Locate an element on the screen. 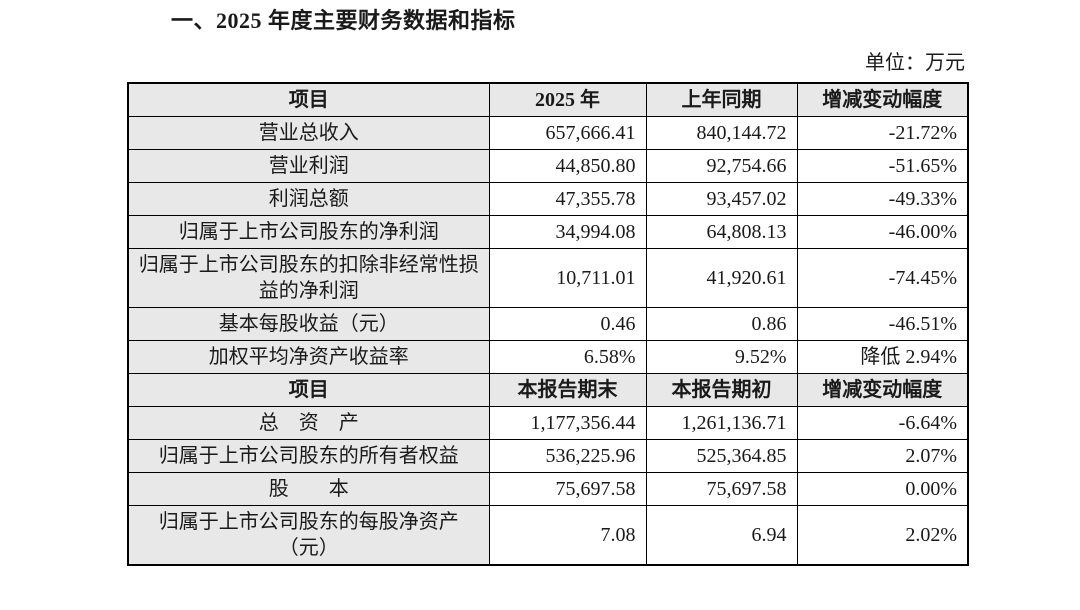 The height and width of the screenshot is (610, 1080). row-value-current: 34,994.08 is located at coordinates (567, 232).